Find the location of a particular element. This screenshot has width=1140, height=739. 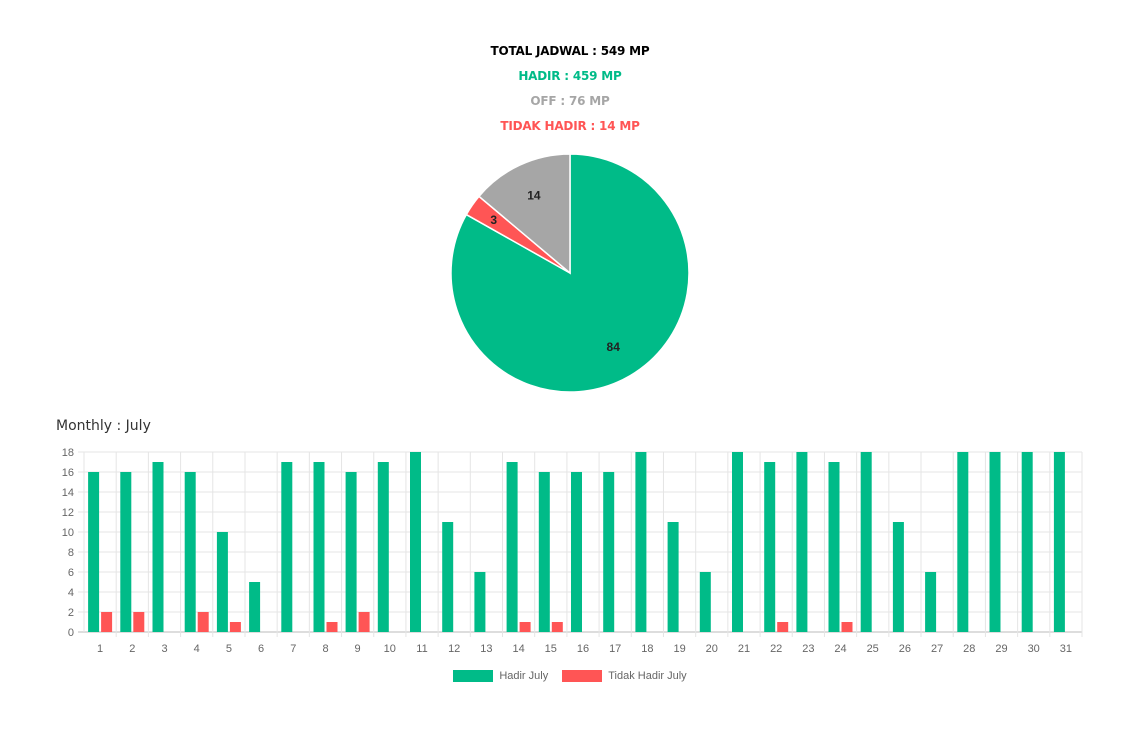

y-tick-label: 8 is located at coordinates (71, 553).